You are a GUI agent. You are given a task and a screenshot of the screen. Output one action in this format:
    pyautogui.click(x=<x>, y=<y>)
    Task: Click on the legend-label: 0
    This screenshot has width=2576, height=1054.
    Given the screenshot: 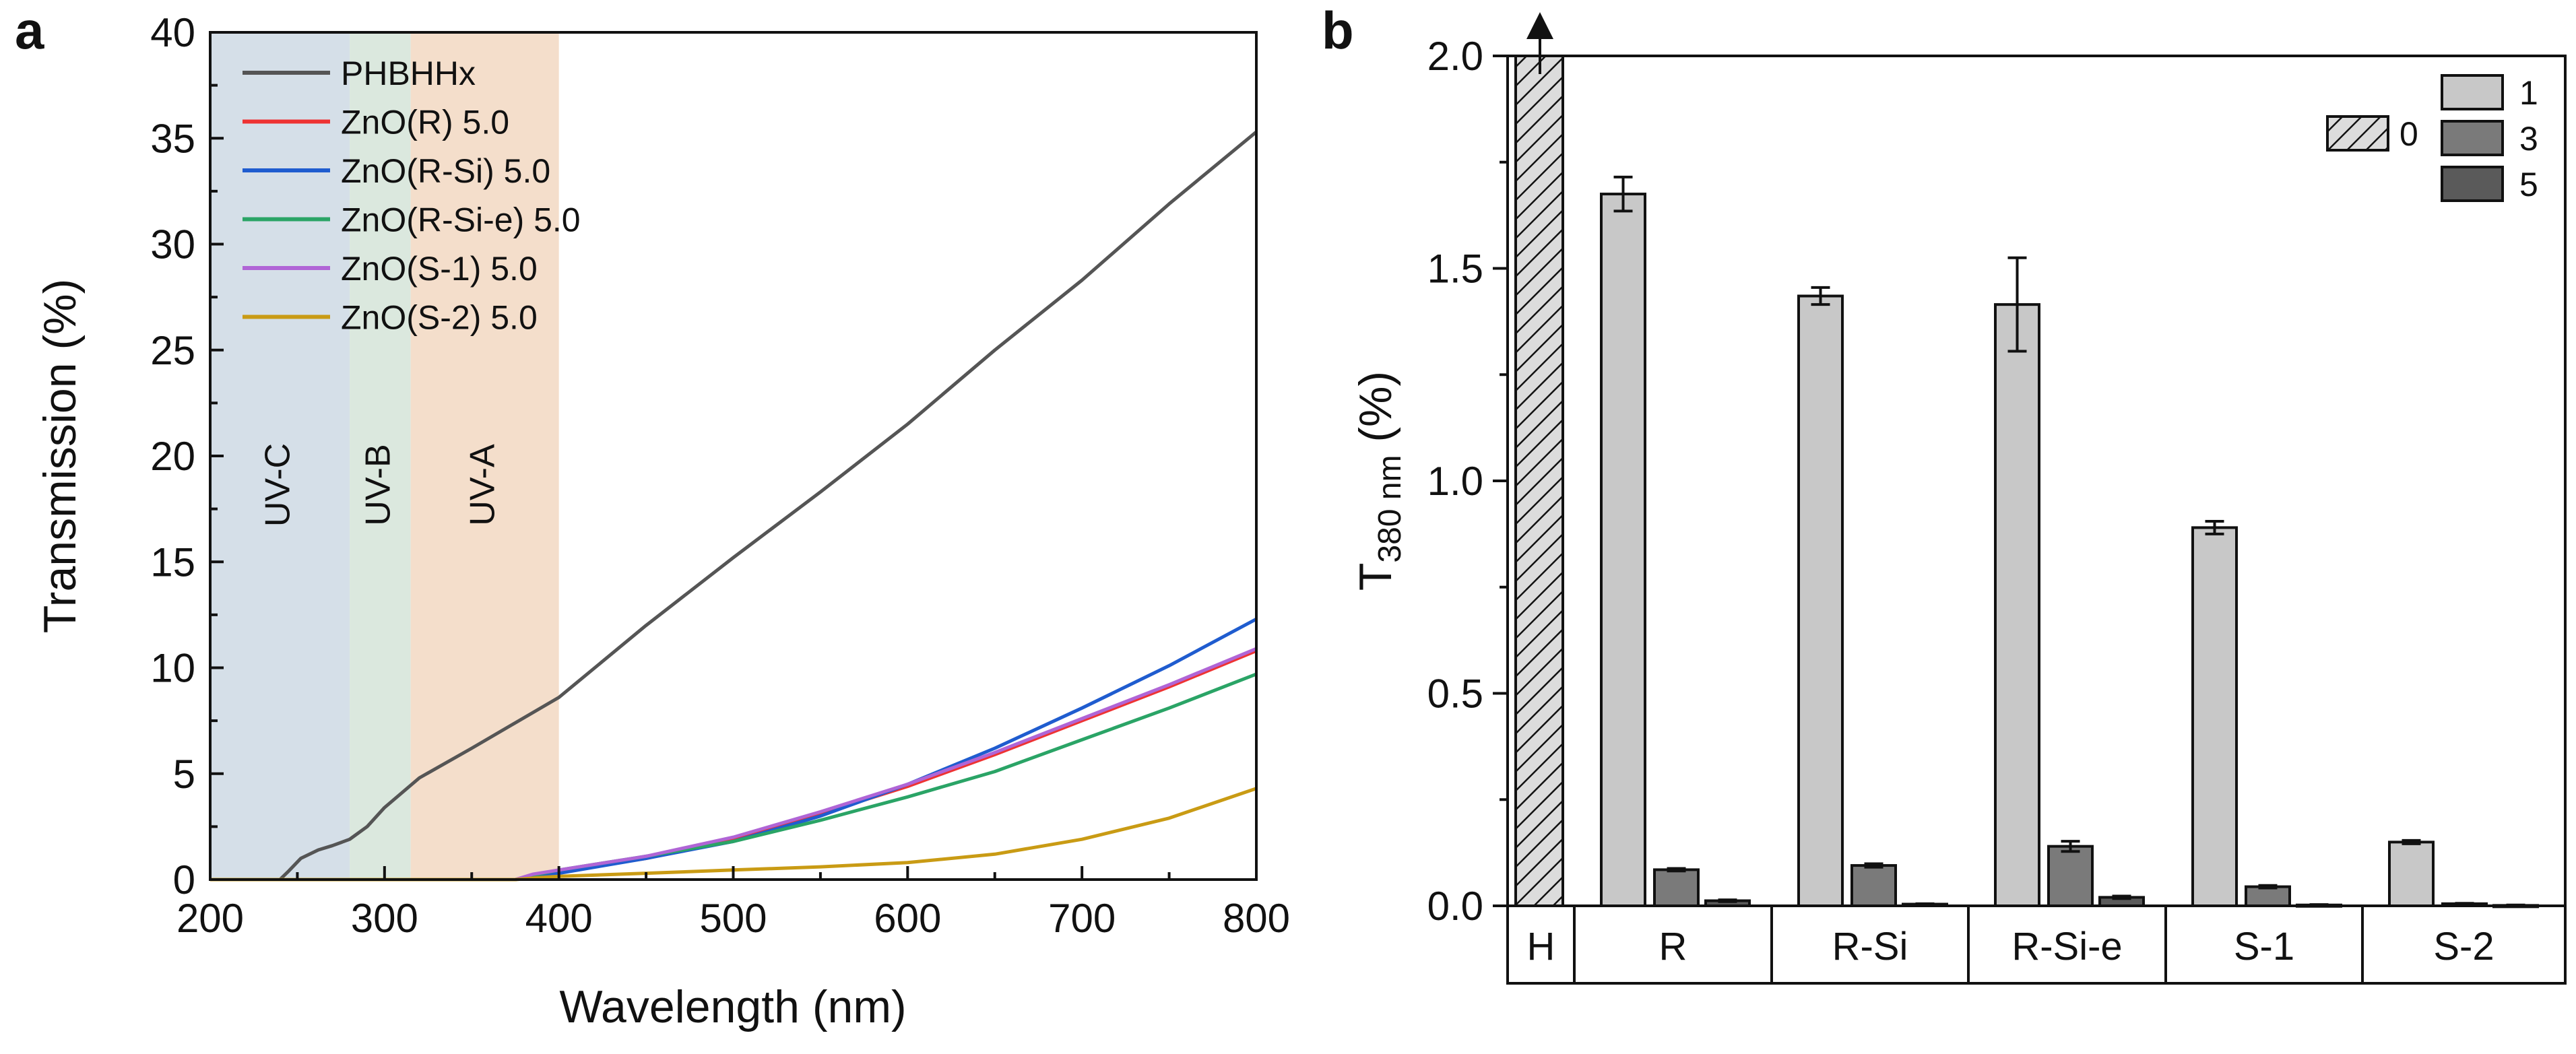 What is the action you would take?
    pyautogui.click(x=2409, y=134)
    